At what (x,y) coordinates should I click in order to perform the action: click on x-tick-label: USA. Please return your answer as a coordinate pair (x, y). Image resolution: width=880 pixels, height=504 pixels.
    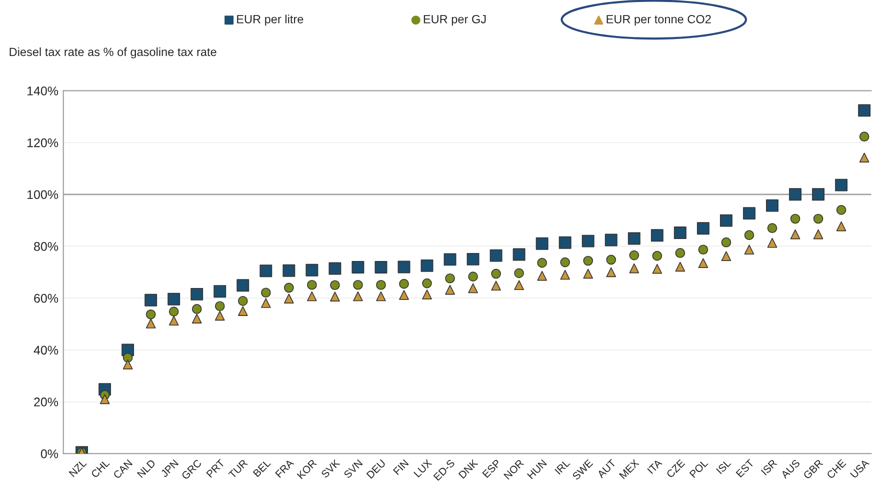
    Looking at the image, I should click on (860, 468).